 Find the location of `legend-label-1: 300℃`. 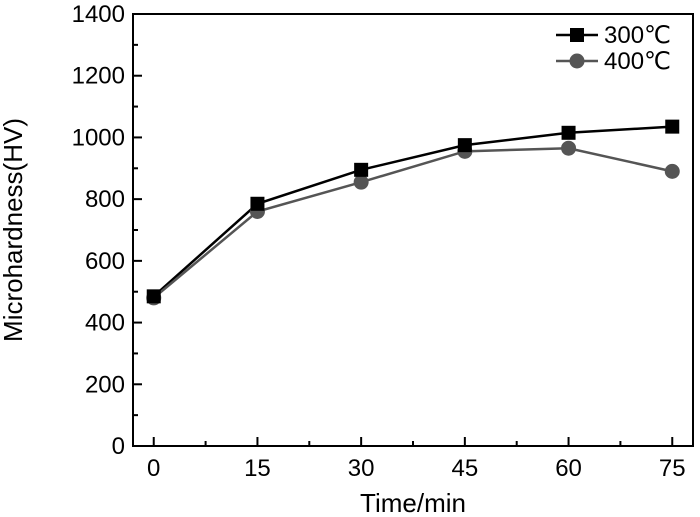

legend-label-1: 300℃ is located at coordinates (637, 35).